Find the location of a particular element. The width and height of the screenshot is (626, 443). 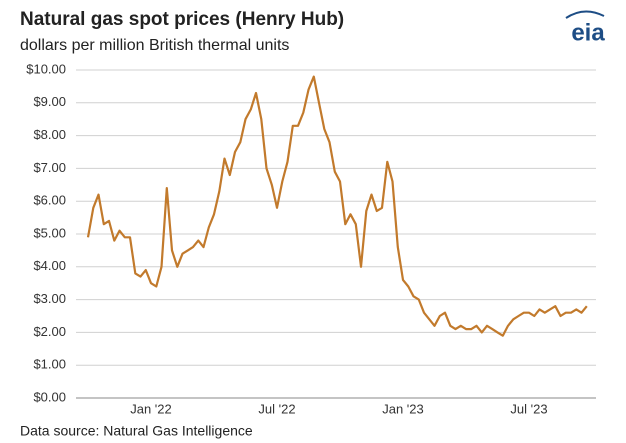

y-tick-label: $9.00 is located at coordinates (49, 101).